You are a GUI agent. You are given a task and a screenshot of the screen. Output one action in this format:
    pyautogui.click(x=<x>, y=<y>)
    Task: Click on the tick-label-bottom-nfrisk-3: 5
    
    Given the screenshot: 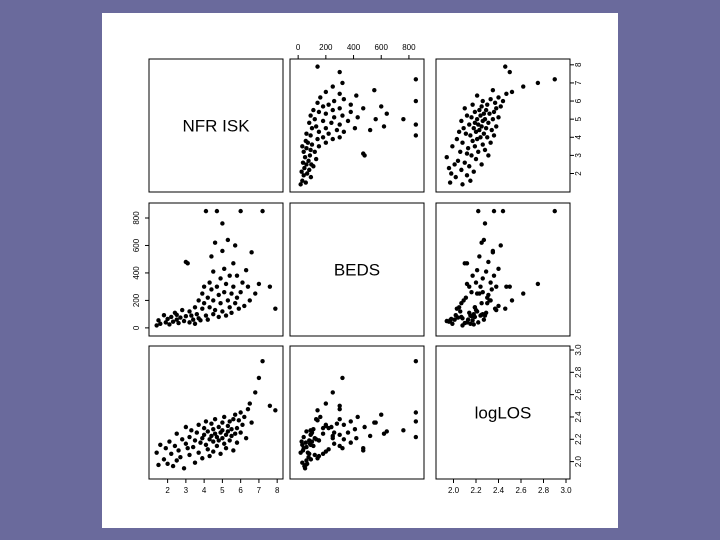 What is the action you would take?
    pyautogui.click(x=222, y=490)
    